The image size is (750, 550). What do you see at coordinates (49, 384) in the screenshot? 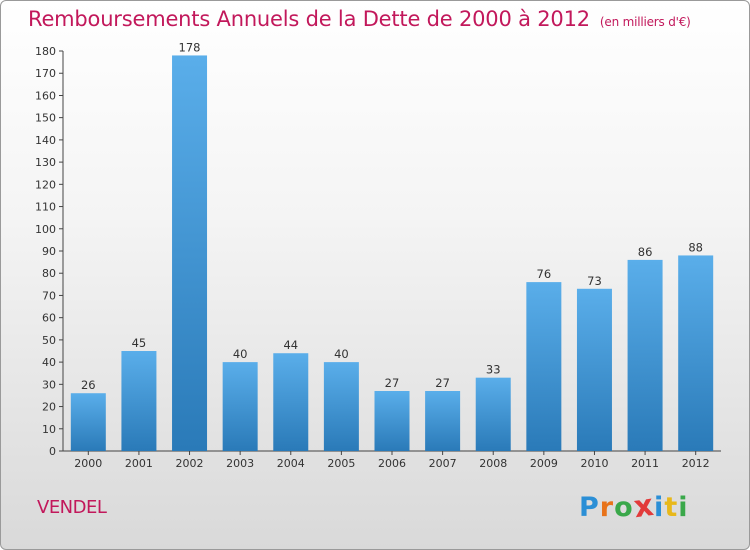
I see `y-tick-label: 30` at bounding box center [49, 384].